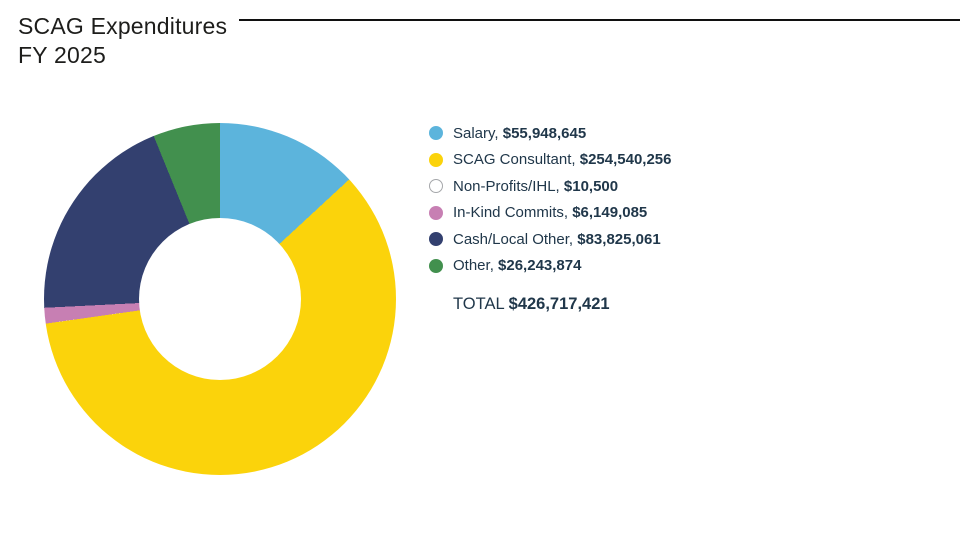 This screenshot has height=554, width=960. What do you see at coordinates (540, 266) in the screenshot?
I see `legend-value: $26,243,874` at bounding box center [540, 266].